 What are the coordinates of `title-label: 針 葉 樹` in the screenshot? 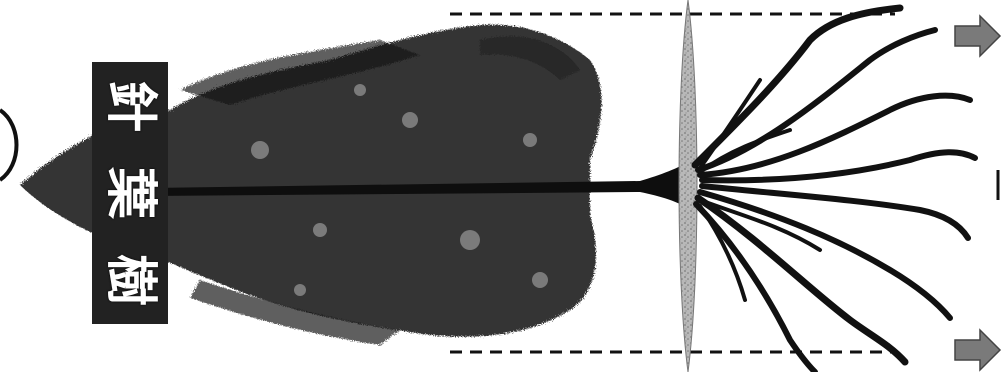 It's located at (130, 193).